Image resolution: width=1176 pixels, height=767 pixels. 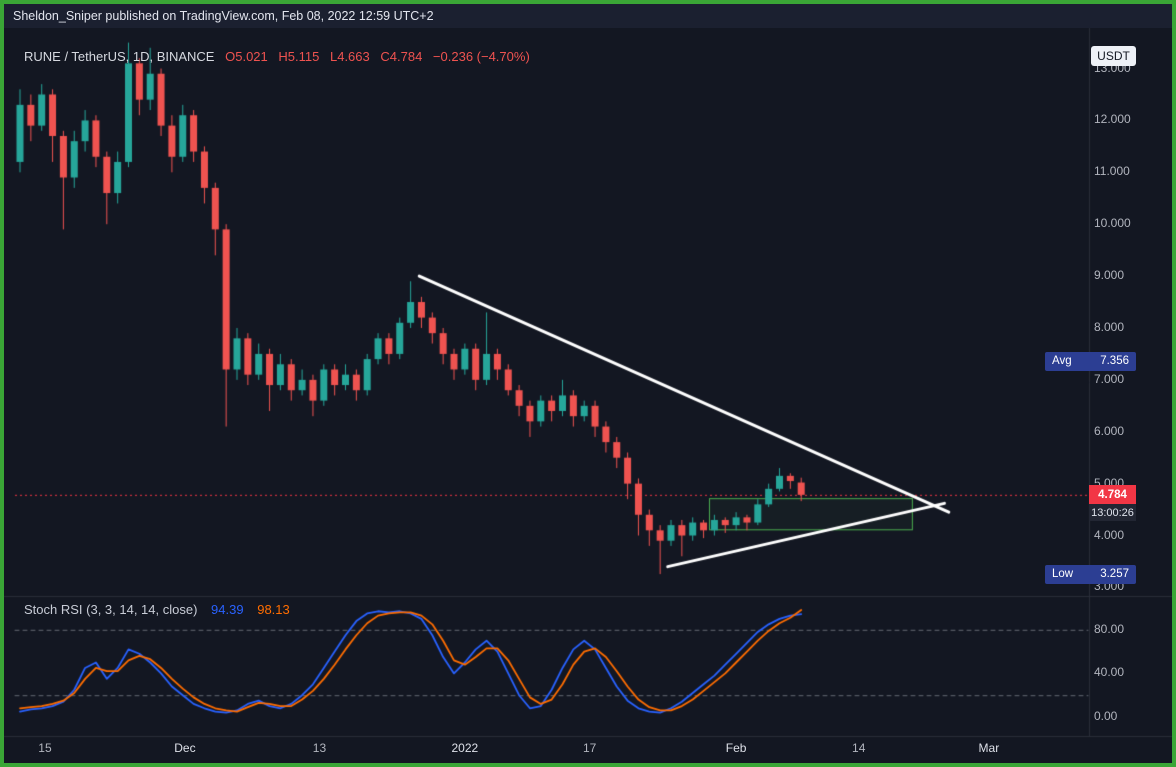 What do you see at coordinates (273, 609) in the screenshot?
I see `stoch-d-value: 98.13` at bounding box center [273, 609].